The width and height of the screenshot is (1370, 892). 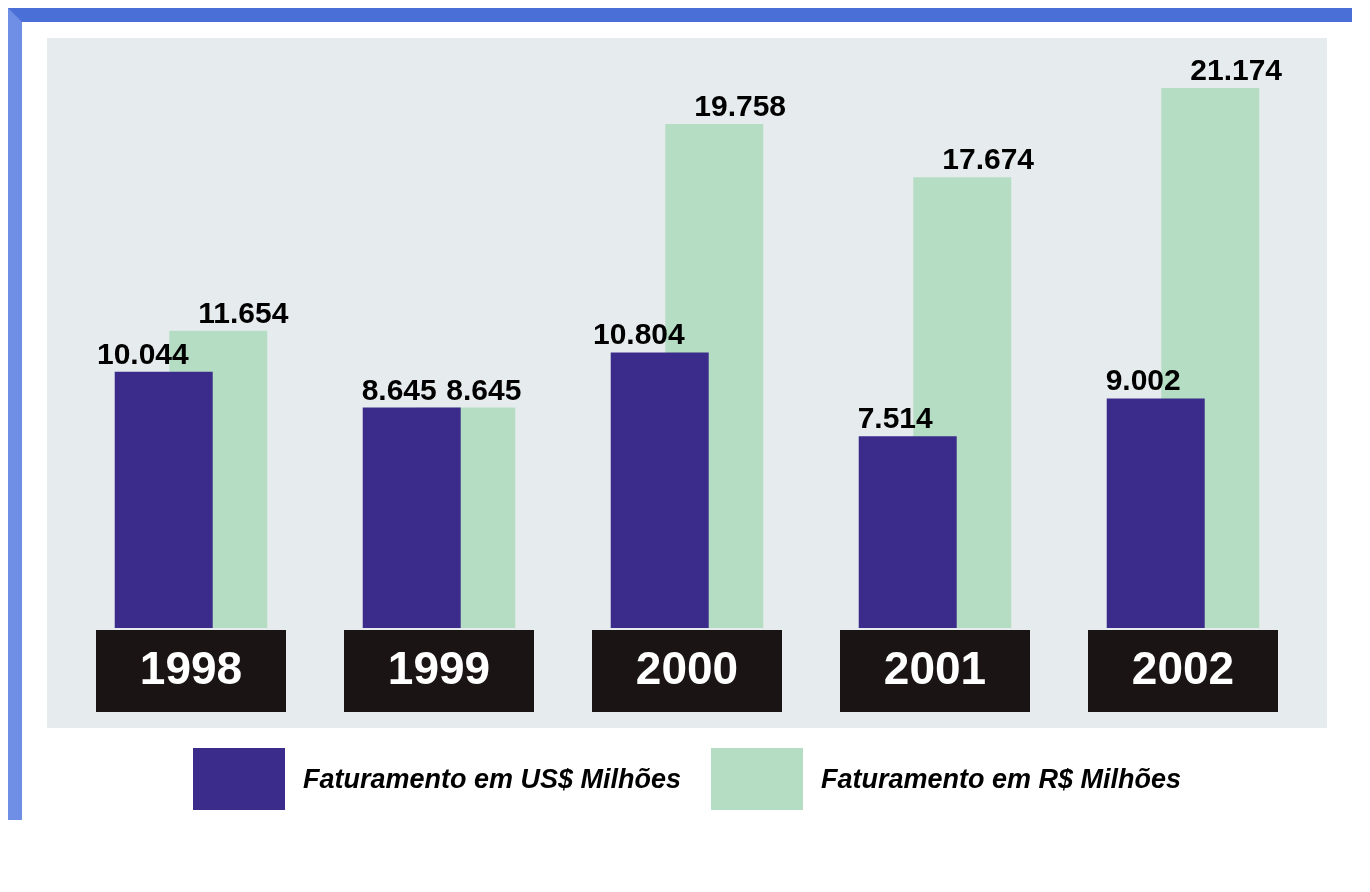 I want to click on data-label: 17.674, so click(x=988, y=159).